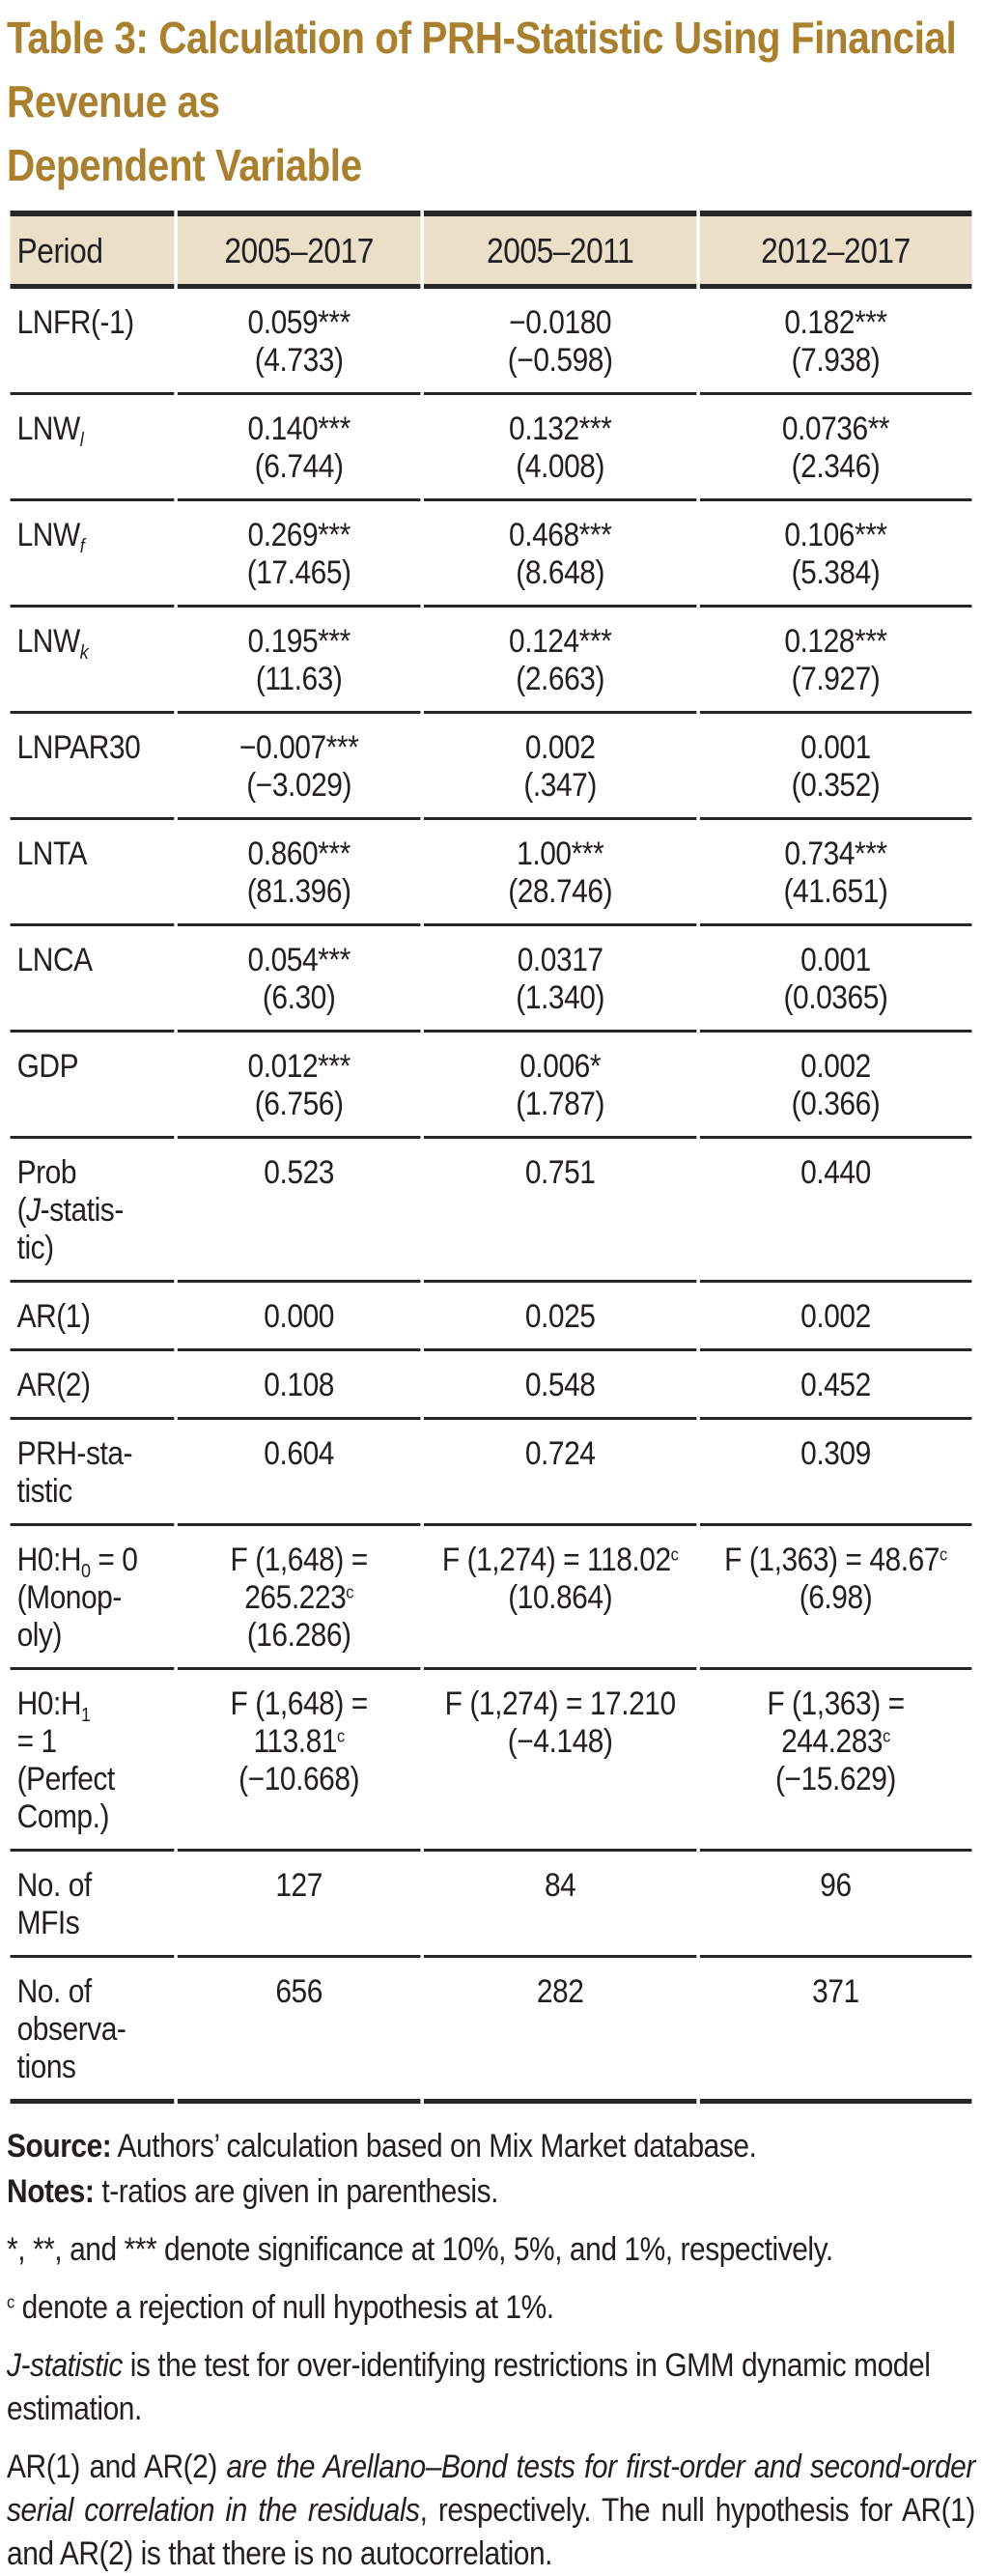 This screenshot has width=982, height=2576. What do you see at coordinates (835, 1211) in the screenshot?
I see `row-cell: 0.440` at bounding box center [835, 1211].